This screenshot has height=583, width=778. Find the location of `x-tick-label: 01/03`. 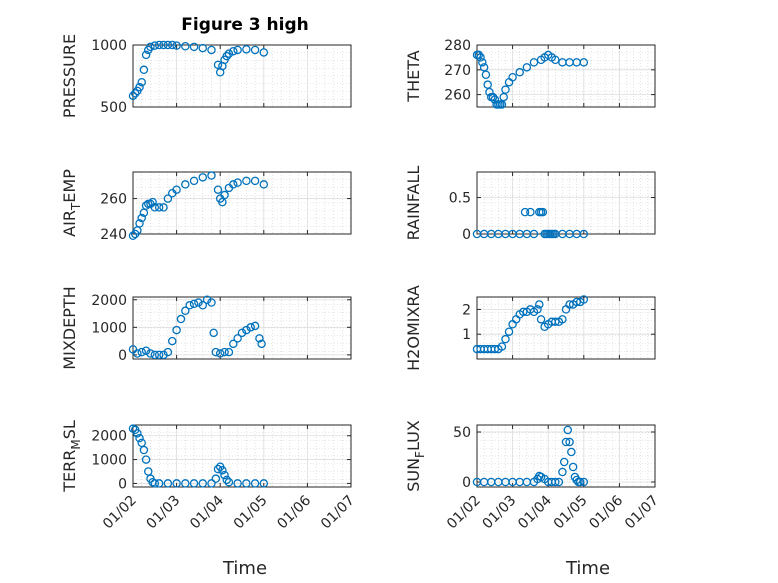

x-tick-label: 01/03 is located at coordinates (500, 513).